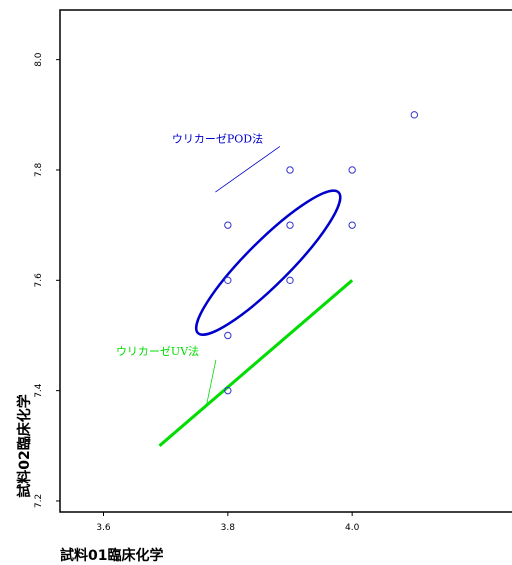  I want to click on y-tick-label: 7.8, so click(39, 170).